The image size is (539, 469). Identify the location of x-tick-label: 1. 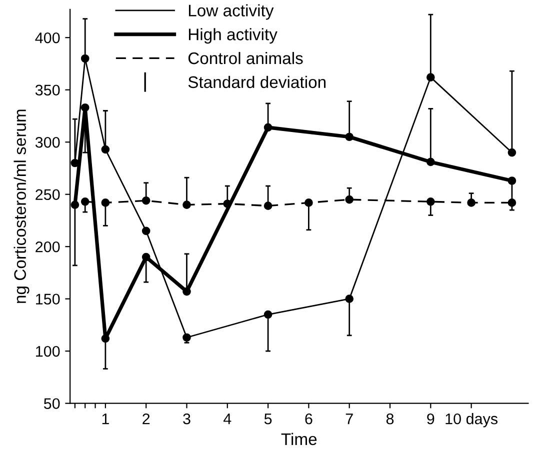
(105, 419).